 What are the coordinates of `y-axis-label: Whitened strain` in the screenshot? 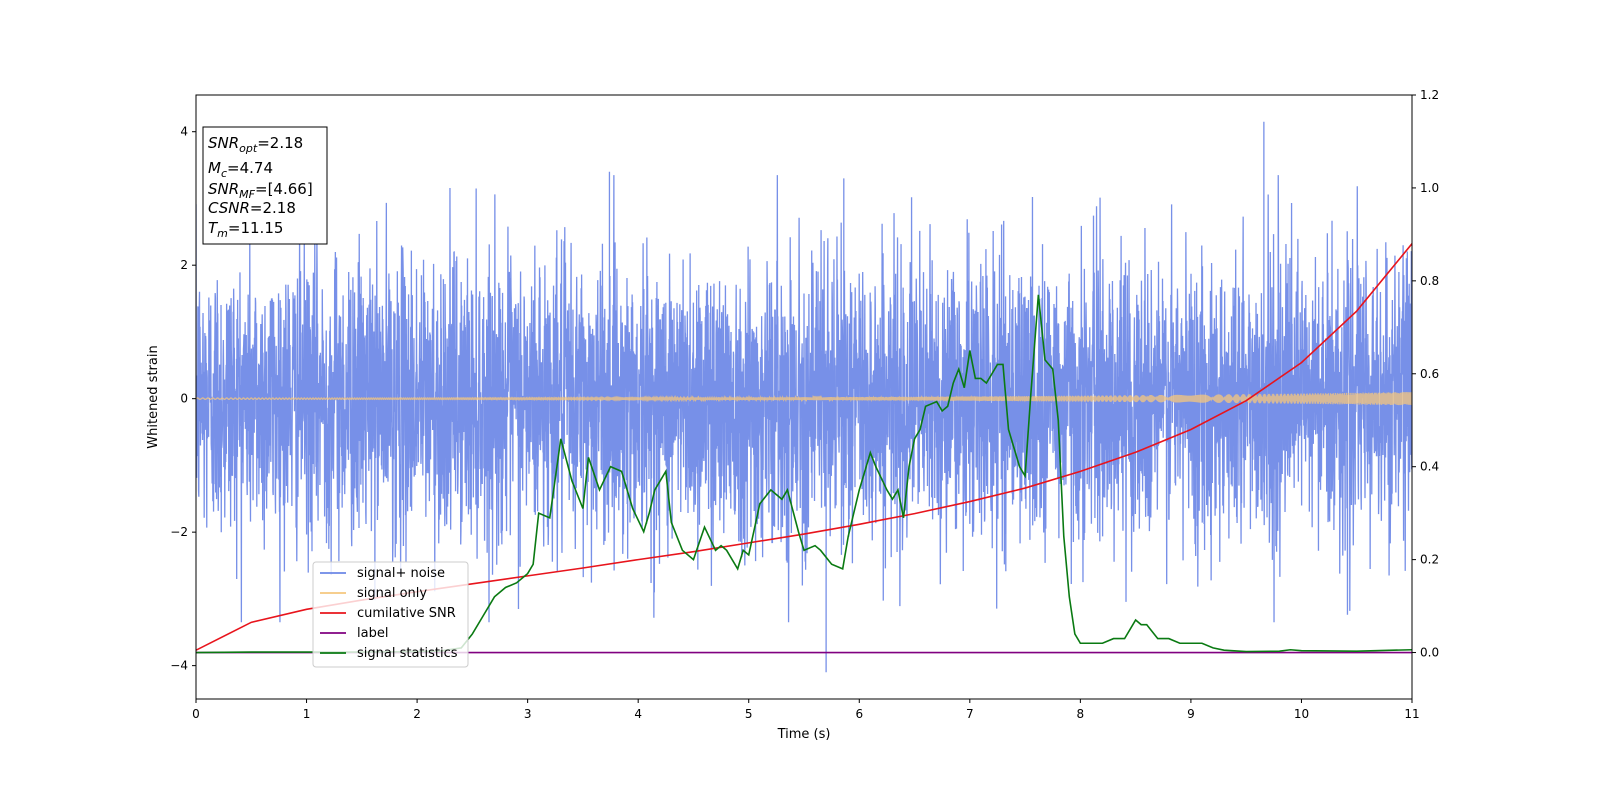 It's located at (153, 396).